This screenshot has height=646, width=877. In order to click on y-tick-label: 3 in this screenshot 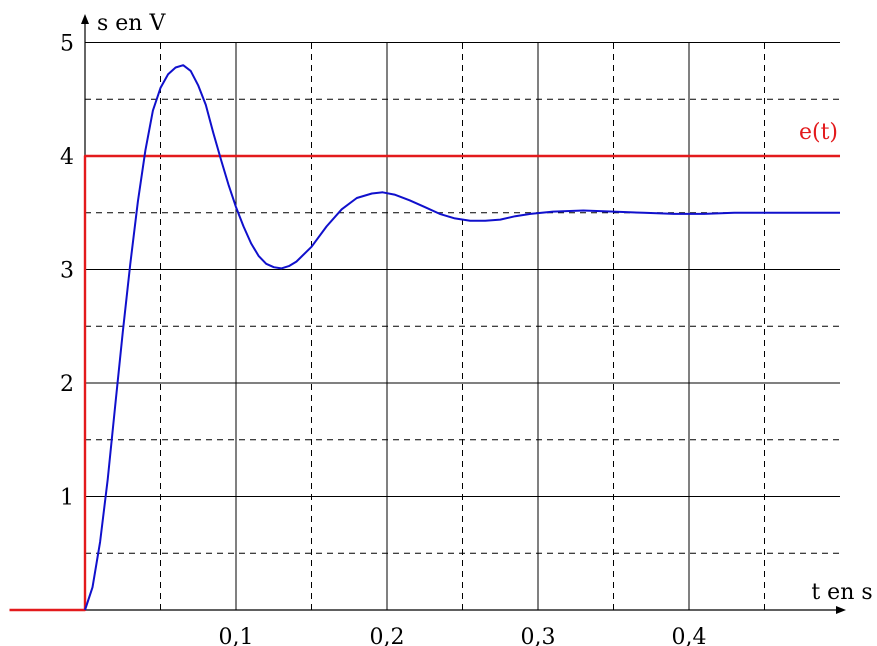, I will do `click(67, 271)`.